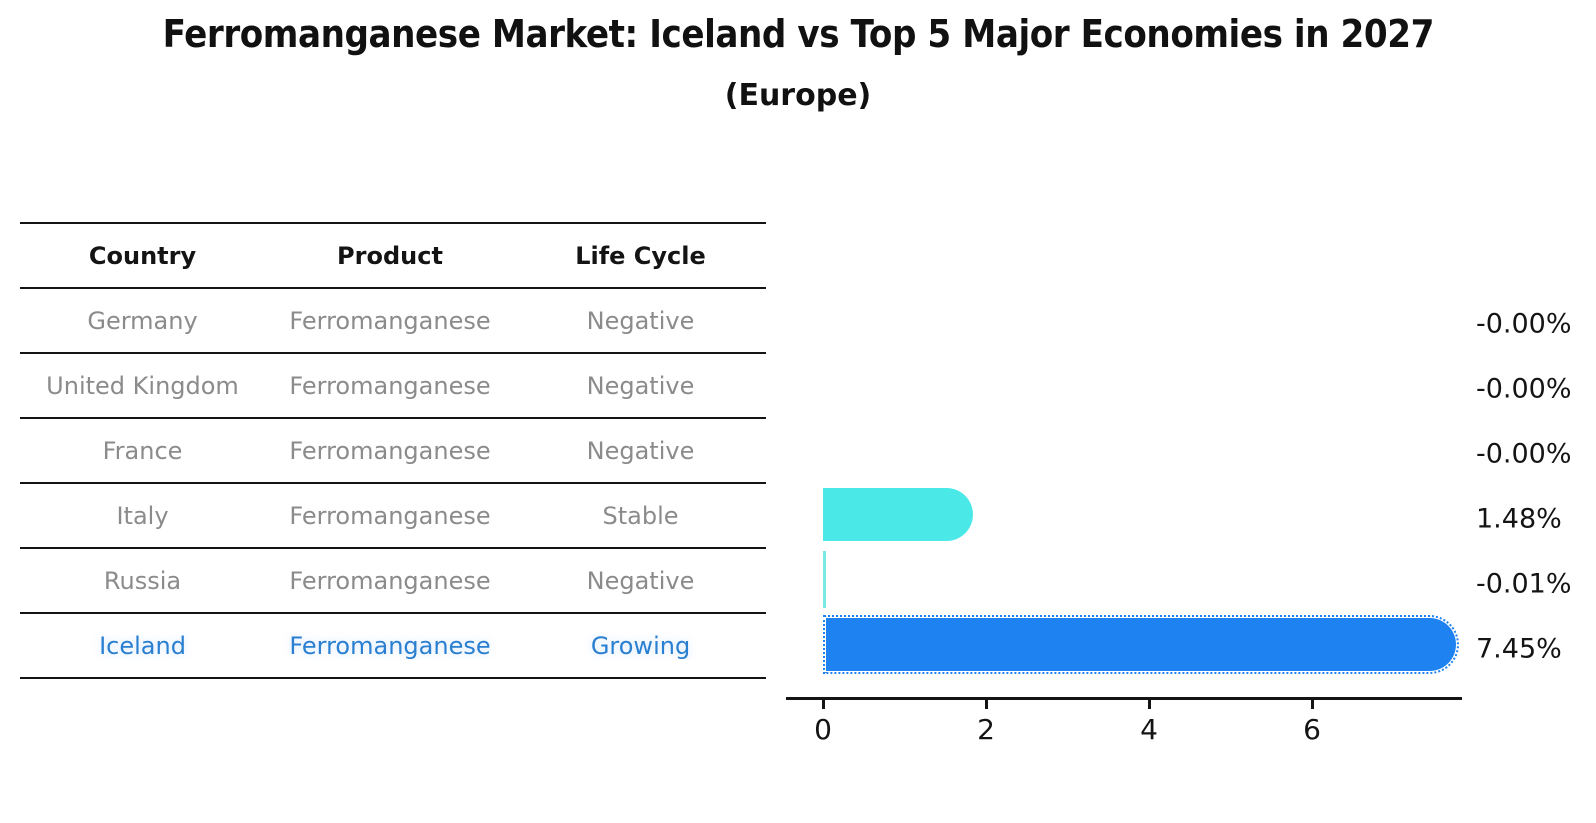 The image size is (1596, 823). Describe the element at coordinates (142, 580) in the screenshot. I see `cell-country: Russia` at that location.